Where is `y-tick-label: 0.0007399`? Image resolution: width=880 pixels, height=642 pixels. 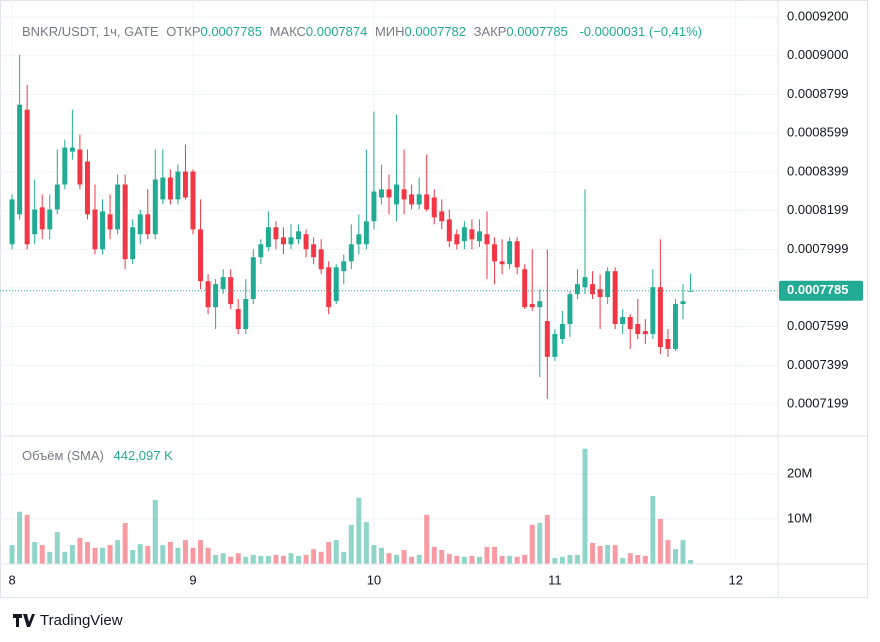 y-tick-label: 0.0007399 is located at coordinates (817, 364).